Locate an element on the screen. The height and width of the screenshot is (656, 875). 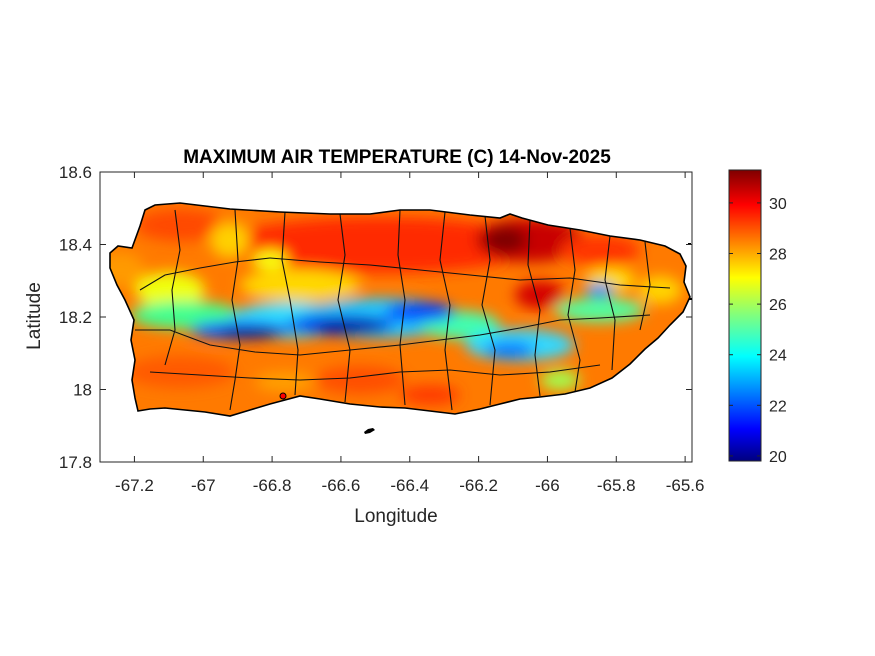
x-tick-label: -65.8 is located at coordinates (616, 485).